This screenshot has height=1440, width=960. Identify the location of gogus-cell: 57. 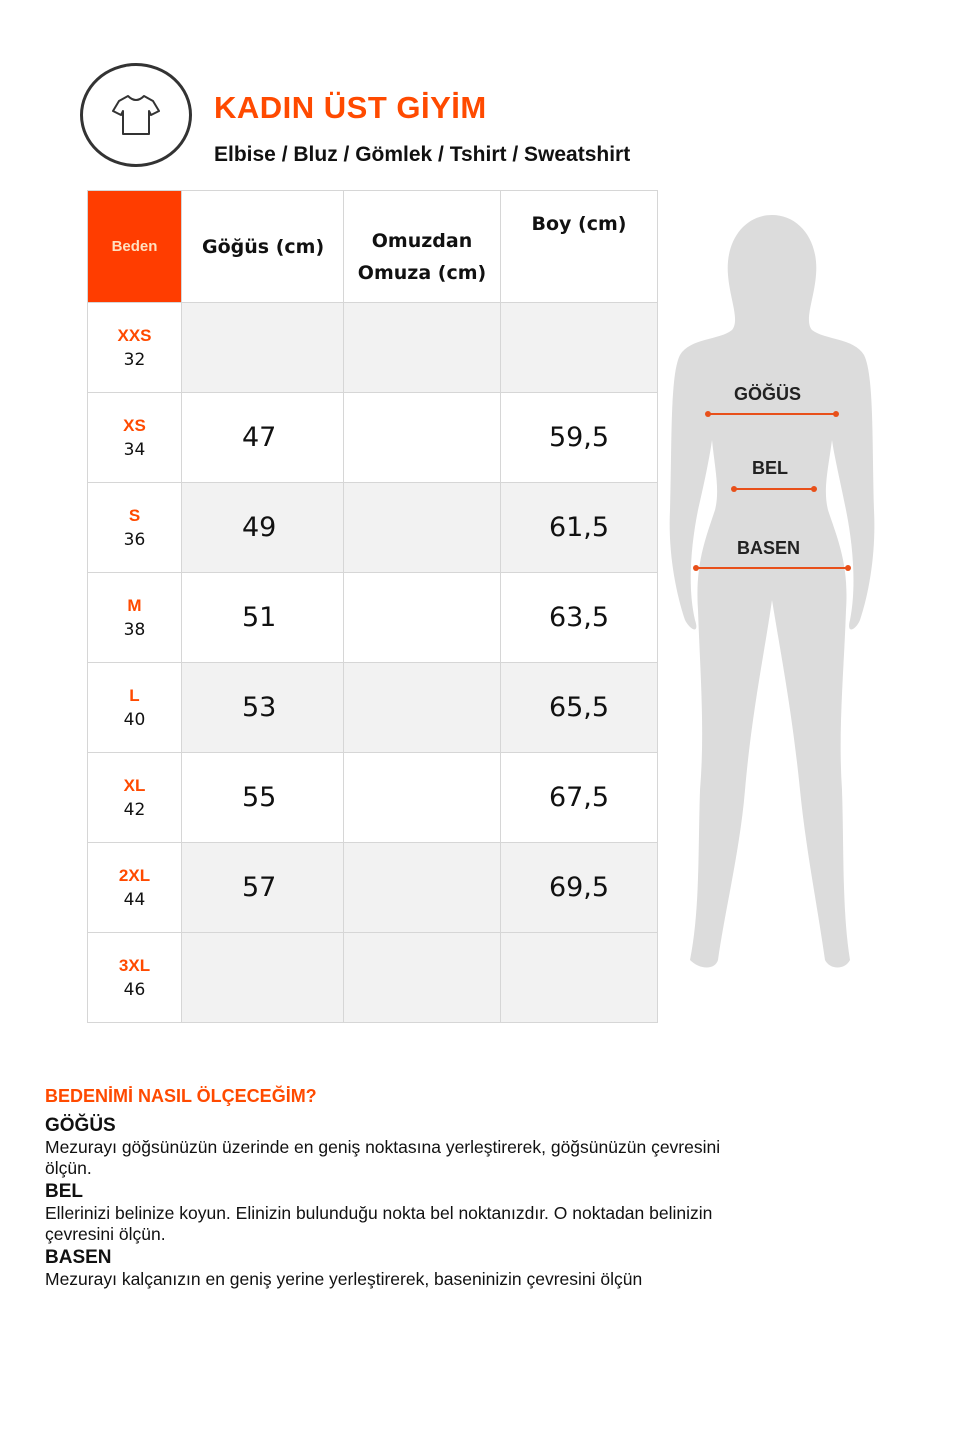
(262, 887).